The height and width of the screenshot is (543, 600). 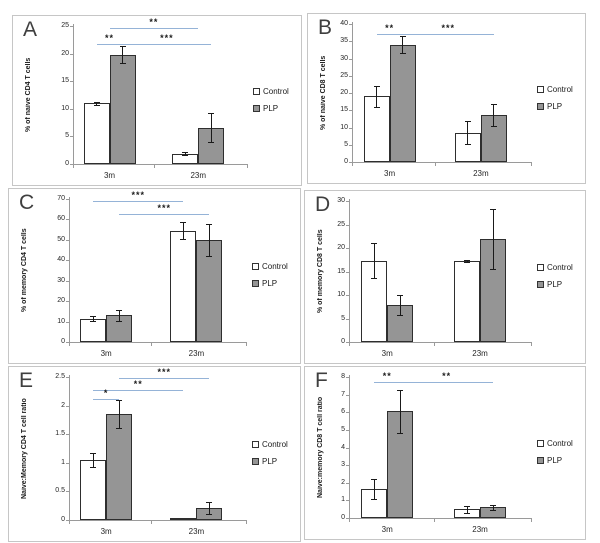 What do you see at coordinates (344, 110) in the screenshot?
I see `y-tick-label: 15` at bounding box center [344, 110].